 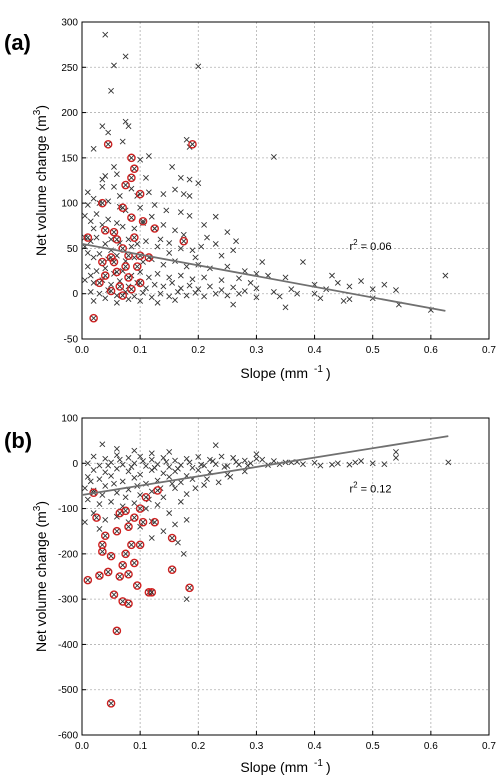 I want to click on r-squared-annotation: r2 = 0.06, so click(x=370, y=245).